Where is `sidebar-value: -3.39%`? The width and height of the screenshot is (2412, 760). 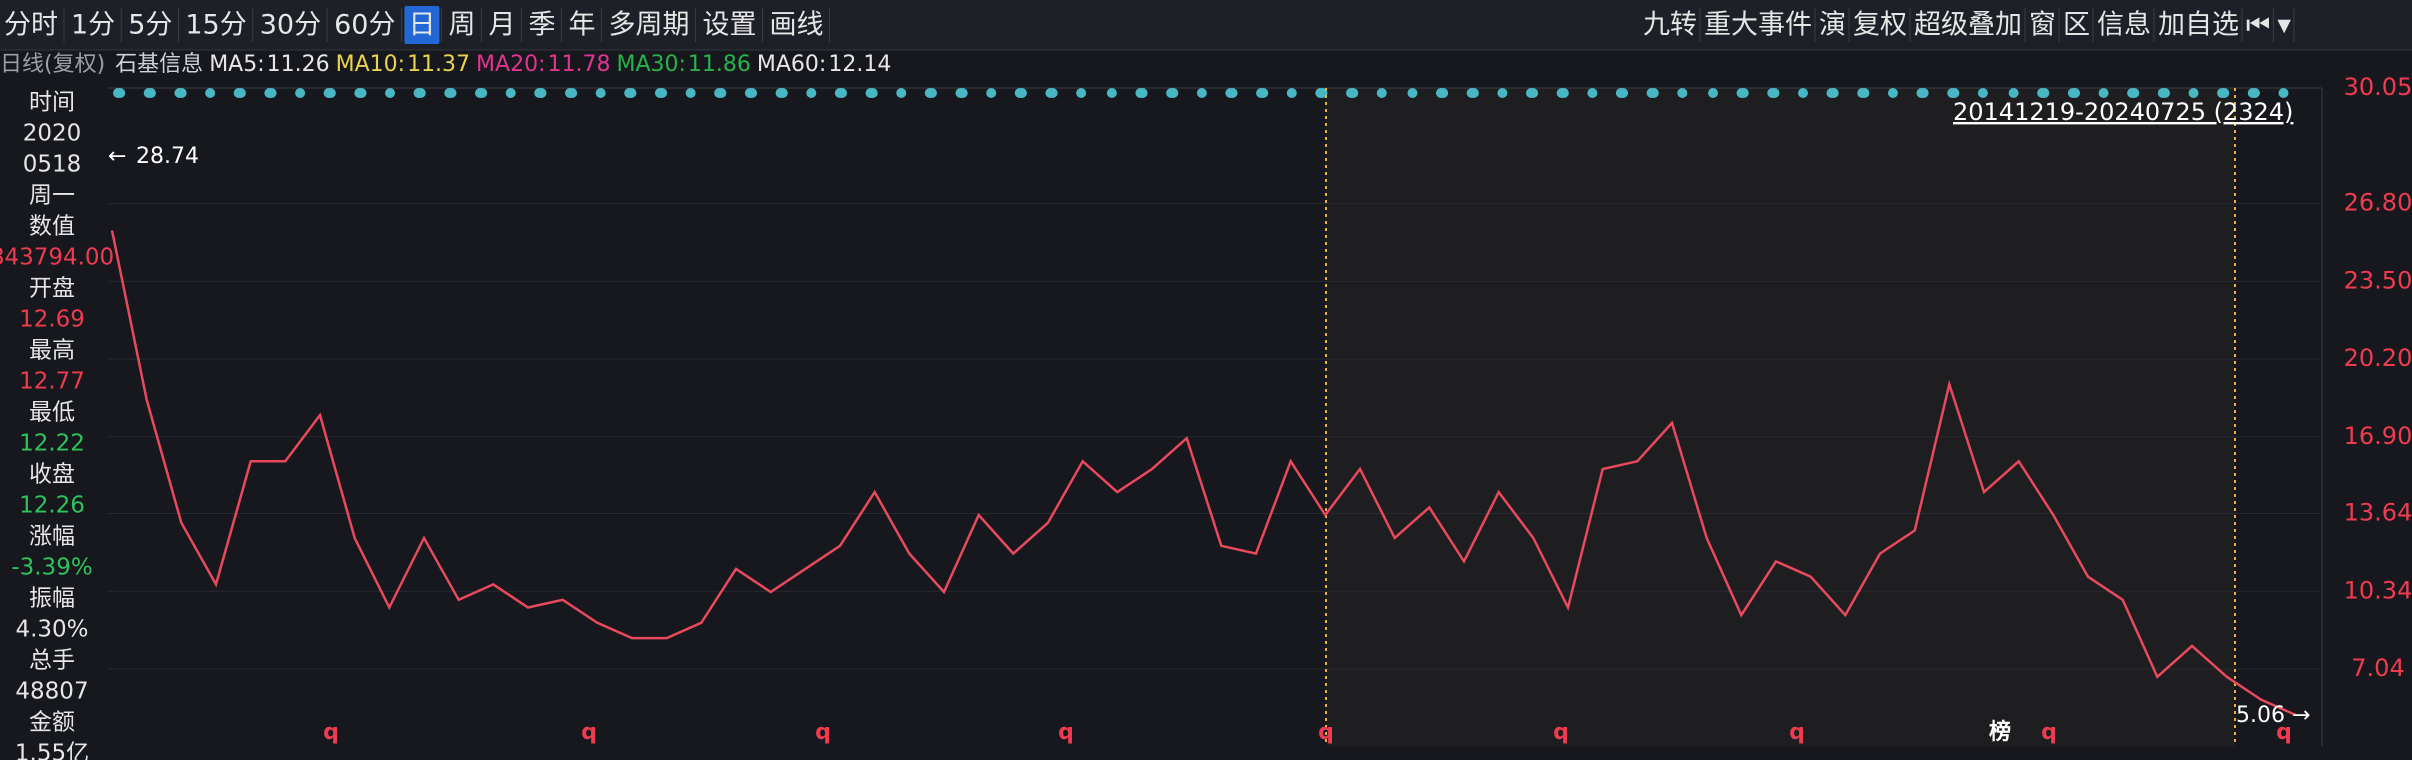
sidebar-value: -3.39% is located at coordinates (51, 568).